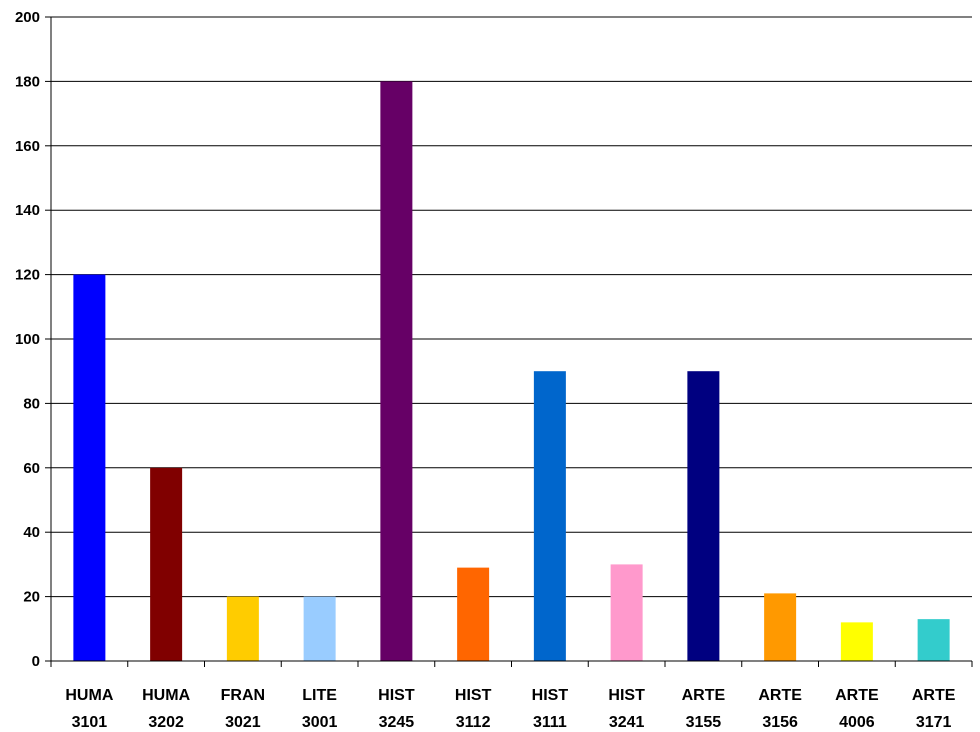  I want to click on y-tick-label: 160, so click(27, 146).